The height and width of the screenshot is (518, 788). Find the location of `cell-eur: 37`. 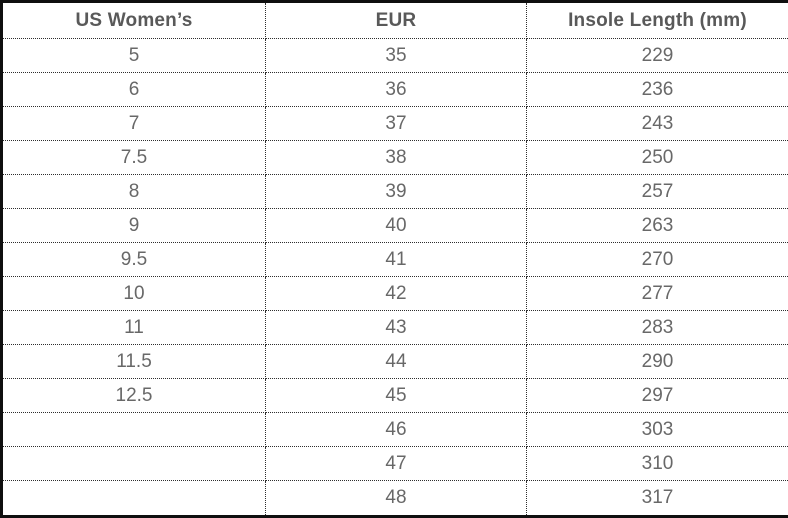

cell-eur: 37 is located at coordinates (396, 124).